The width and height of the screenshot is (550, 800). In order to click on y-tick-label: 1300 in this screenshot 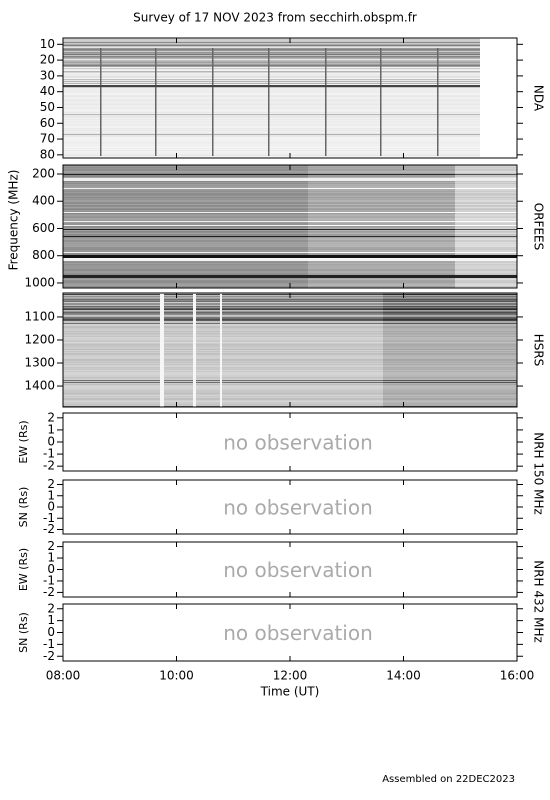, I will do `click(39, 363)`.